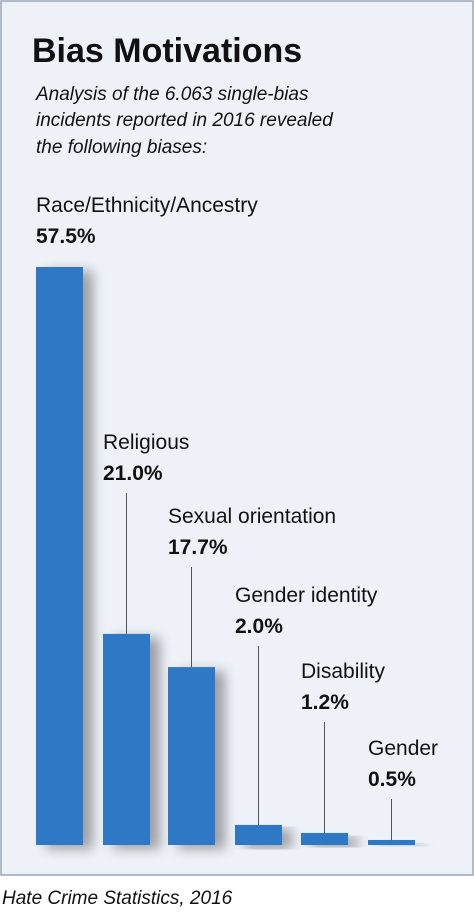 This screenshot has height=912, width=474. What do you see at coordinates (403, 748) in the screenshot?
I see `category-label: Gender` at bounding box center [403, 748].